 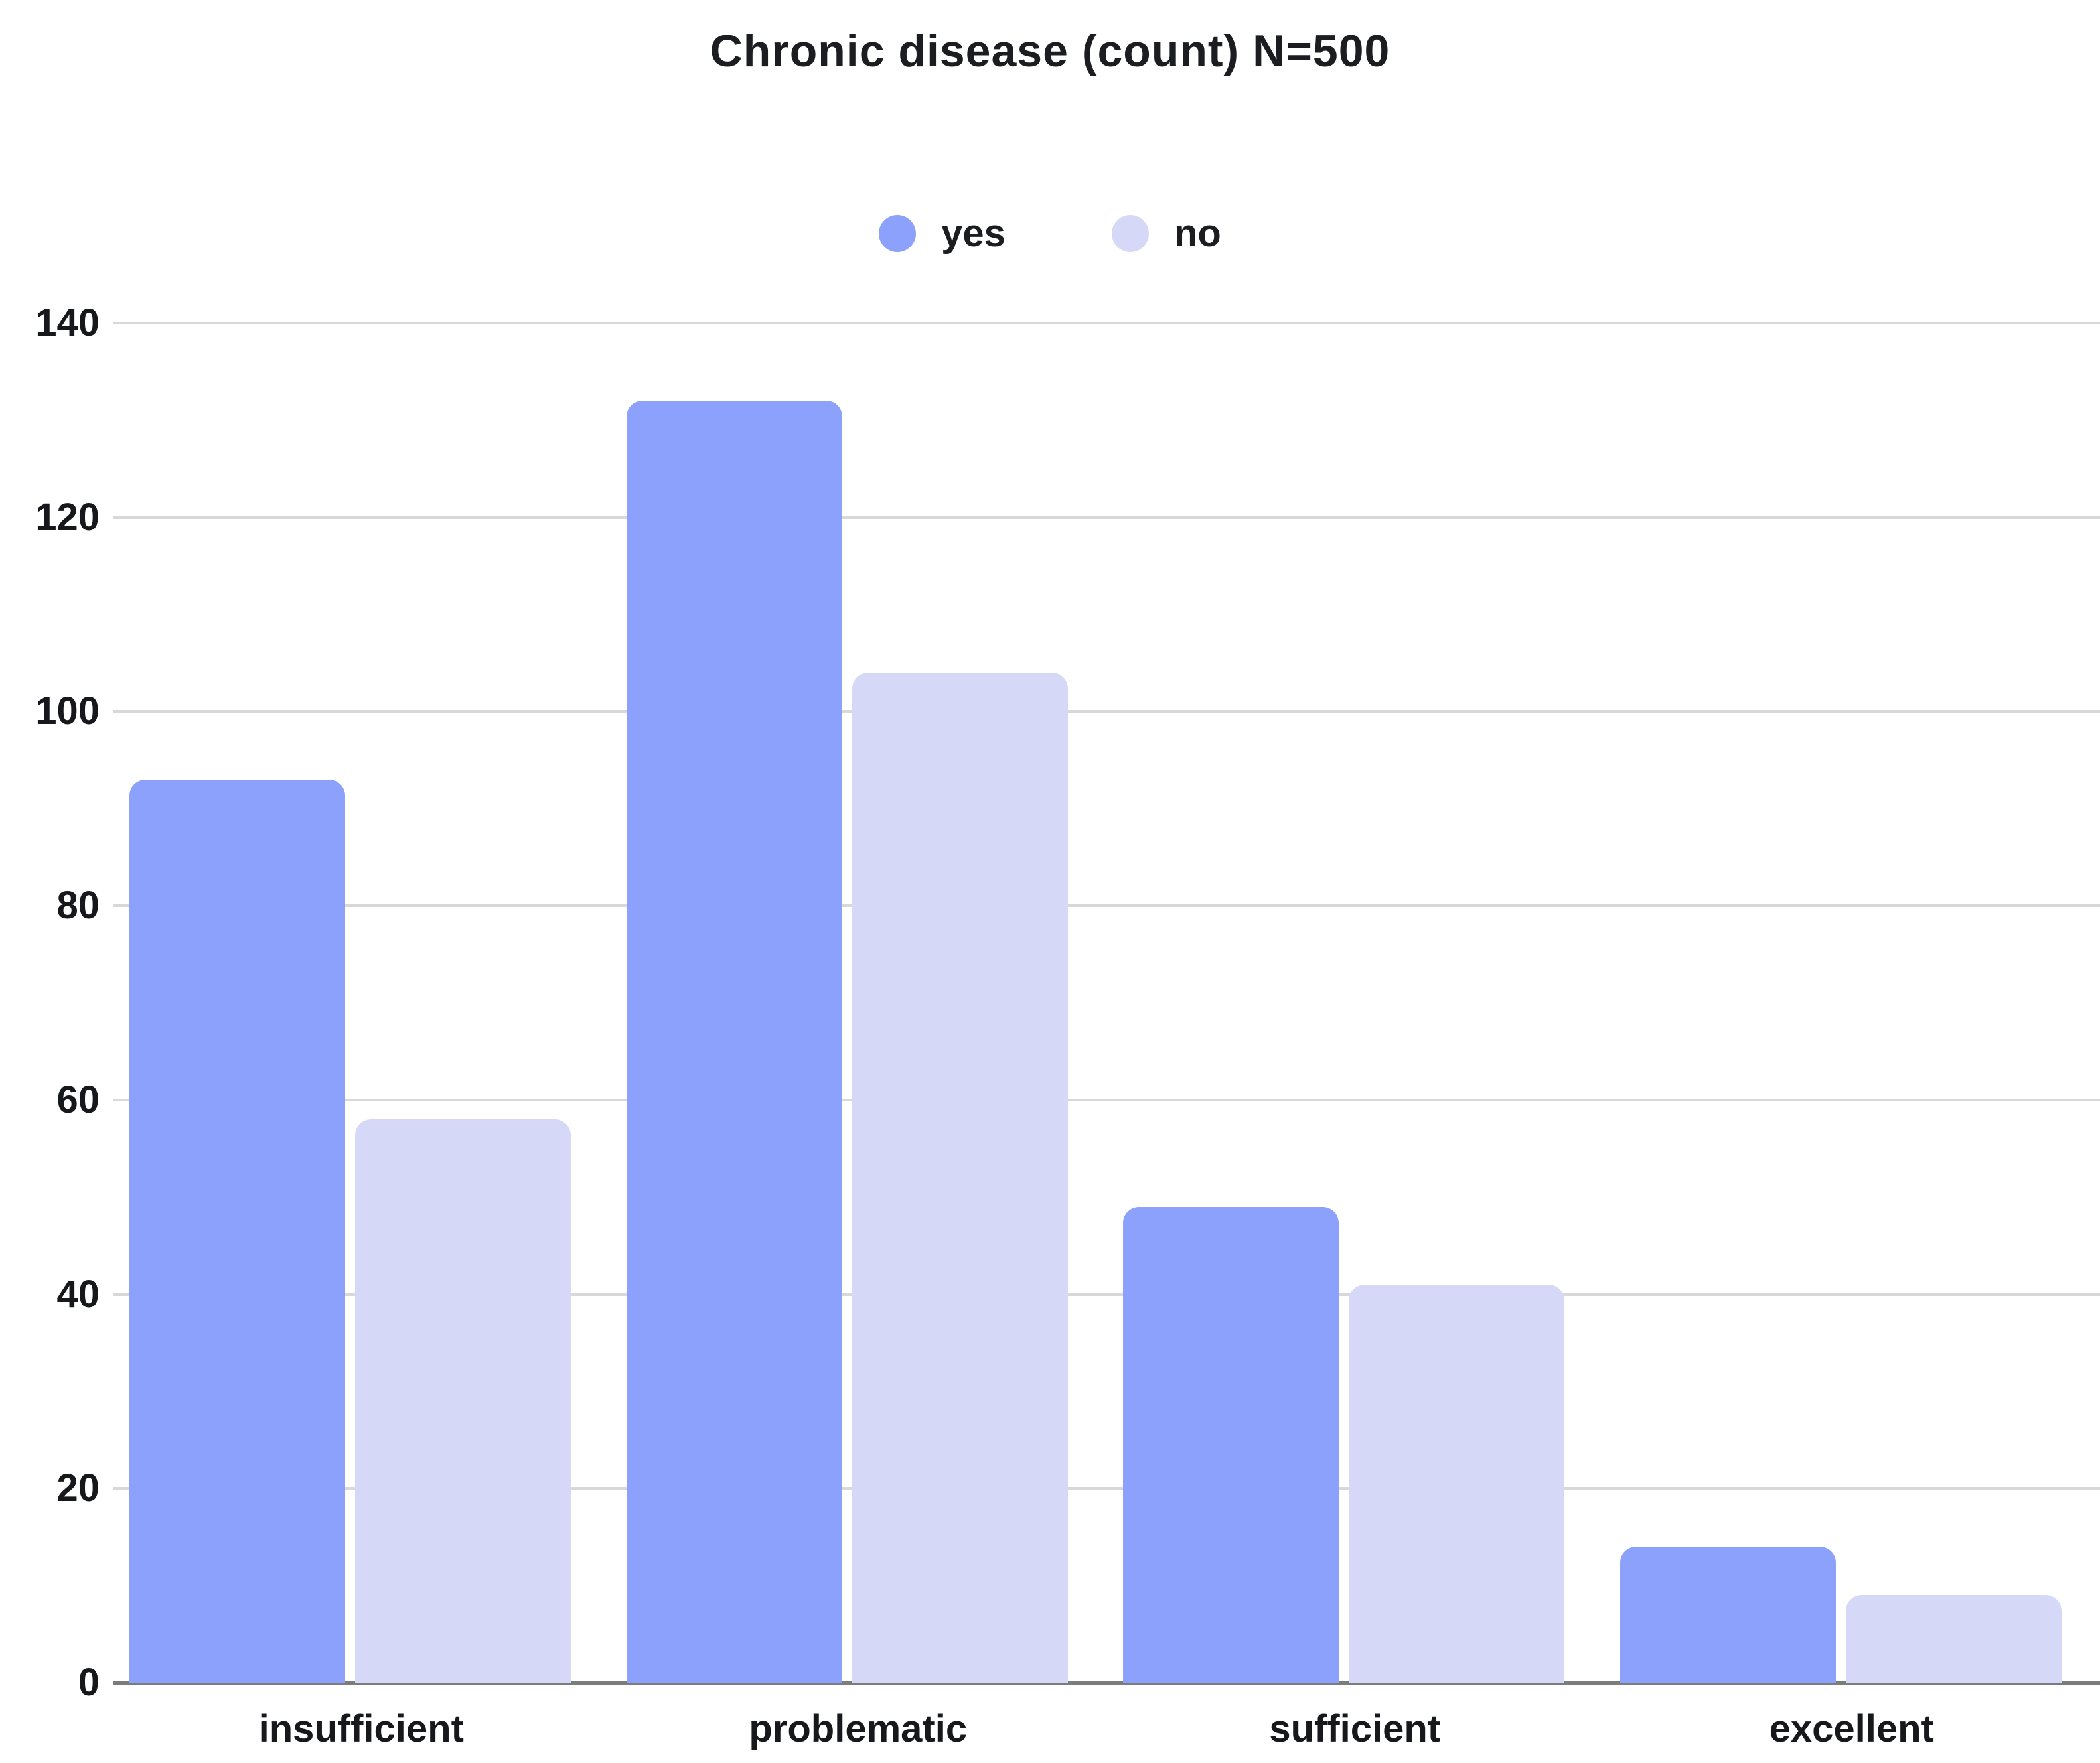 I want to click on x-axis-baseline, so click(x=1106, y=1683).